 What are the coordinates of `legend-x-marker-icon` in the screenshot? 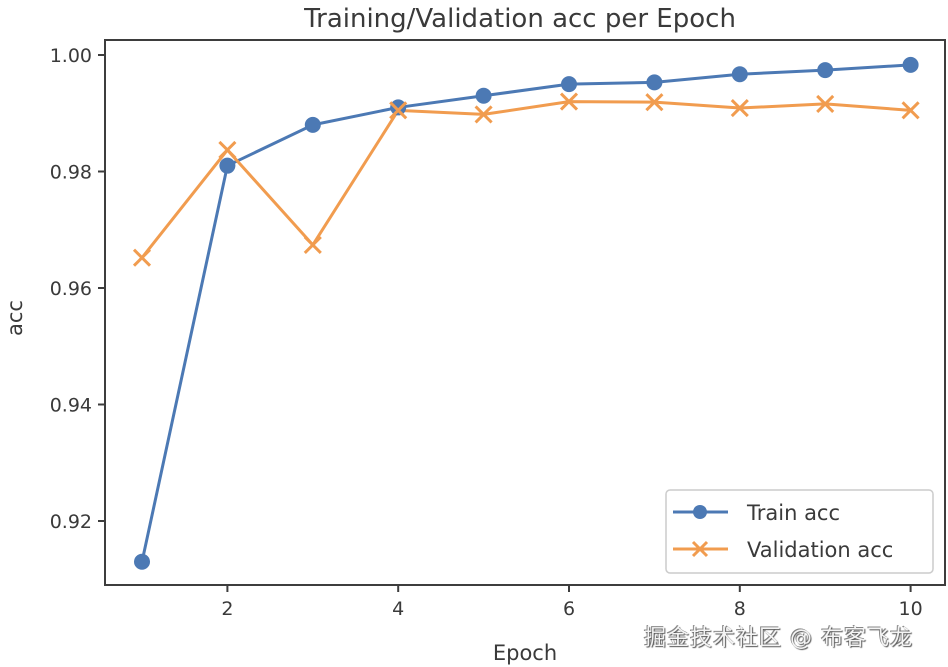 It's located at (700, 549).